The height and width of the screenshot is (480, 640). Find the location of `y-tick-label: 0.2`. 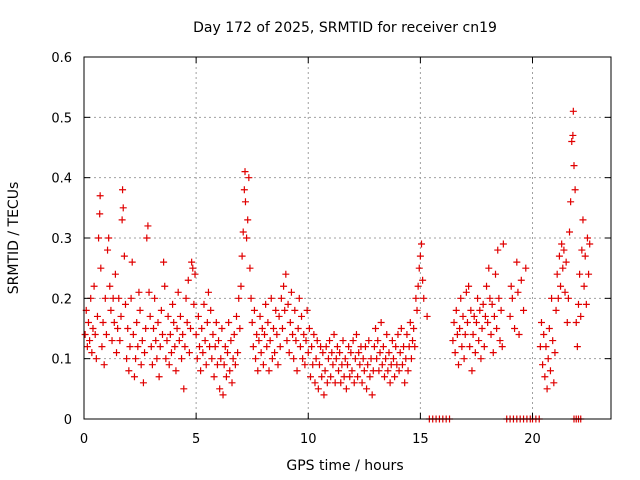

y-tick-label: 0.2 is located at coordinates (61, 299).